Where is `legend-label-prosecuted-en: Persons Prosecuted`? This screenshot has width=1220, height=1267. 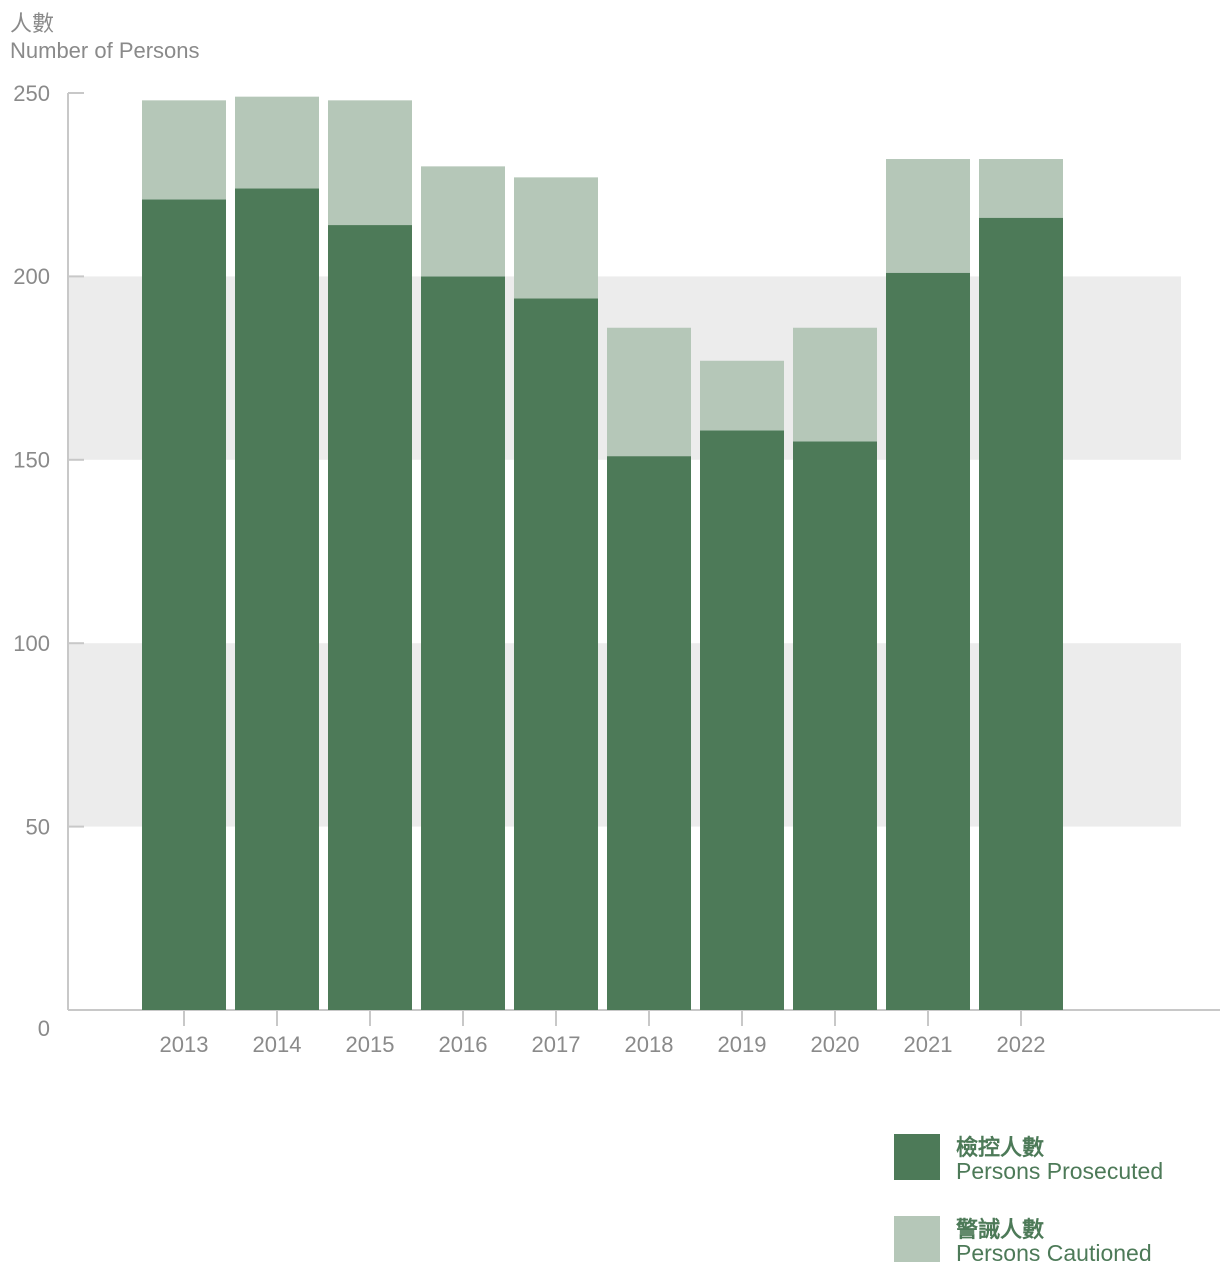
legend-label-prosecuted-en: Persons Prosecuted is located at coordinates (1060, 1171).